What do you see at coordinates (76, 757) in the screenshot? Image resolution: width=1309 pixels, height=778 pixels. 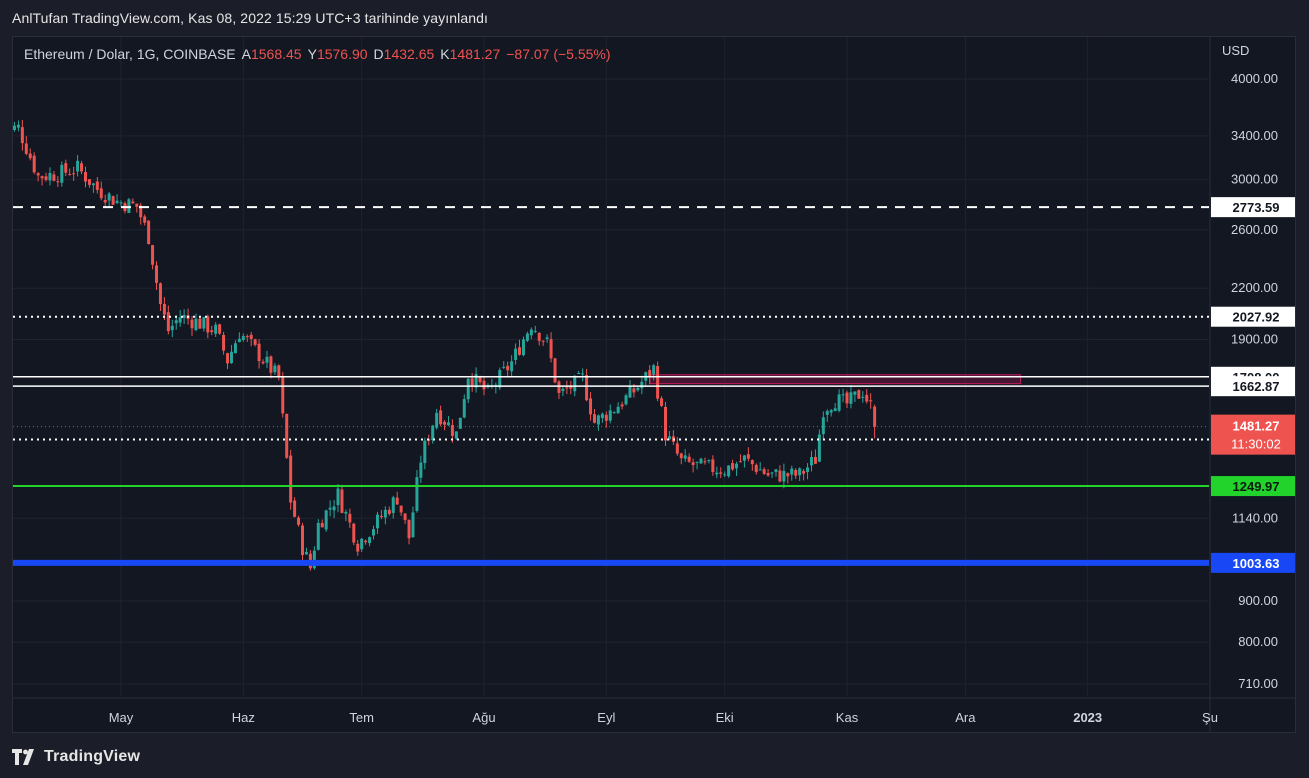 I see `footer: TradingView` at bounding box center [76, 757].